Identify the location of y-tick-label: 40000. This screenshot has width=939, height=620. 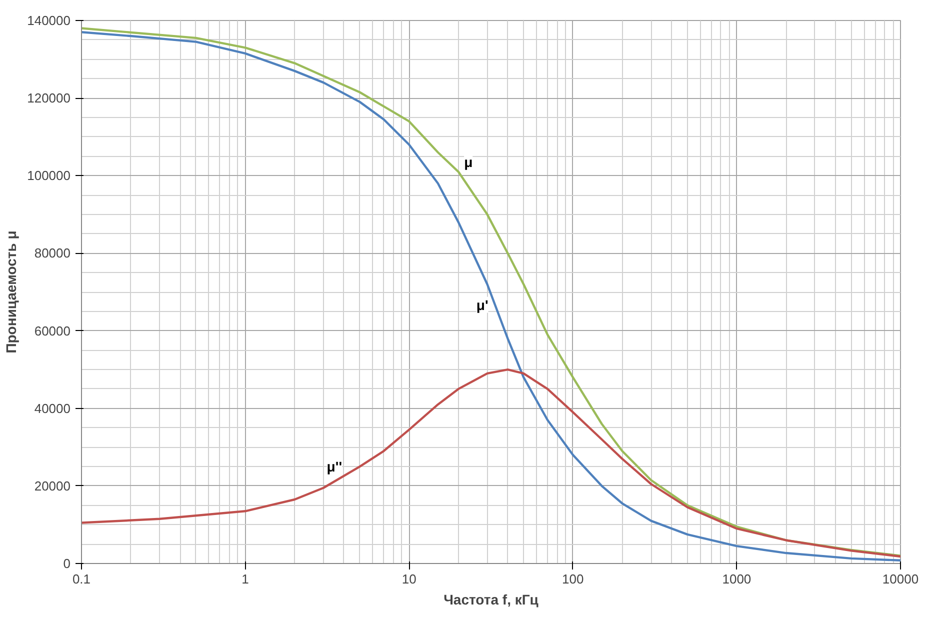
(52, 408).